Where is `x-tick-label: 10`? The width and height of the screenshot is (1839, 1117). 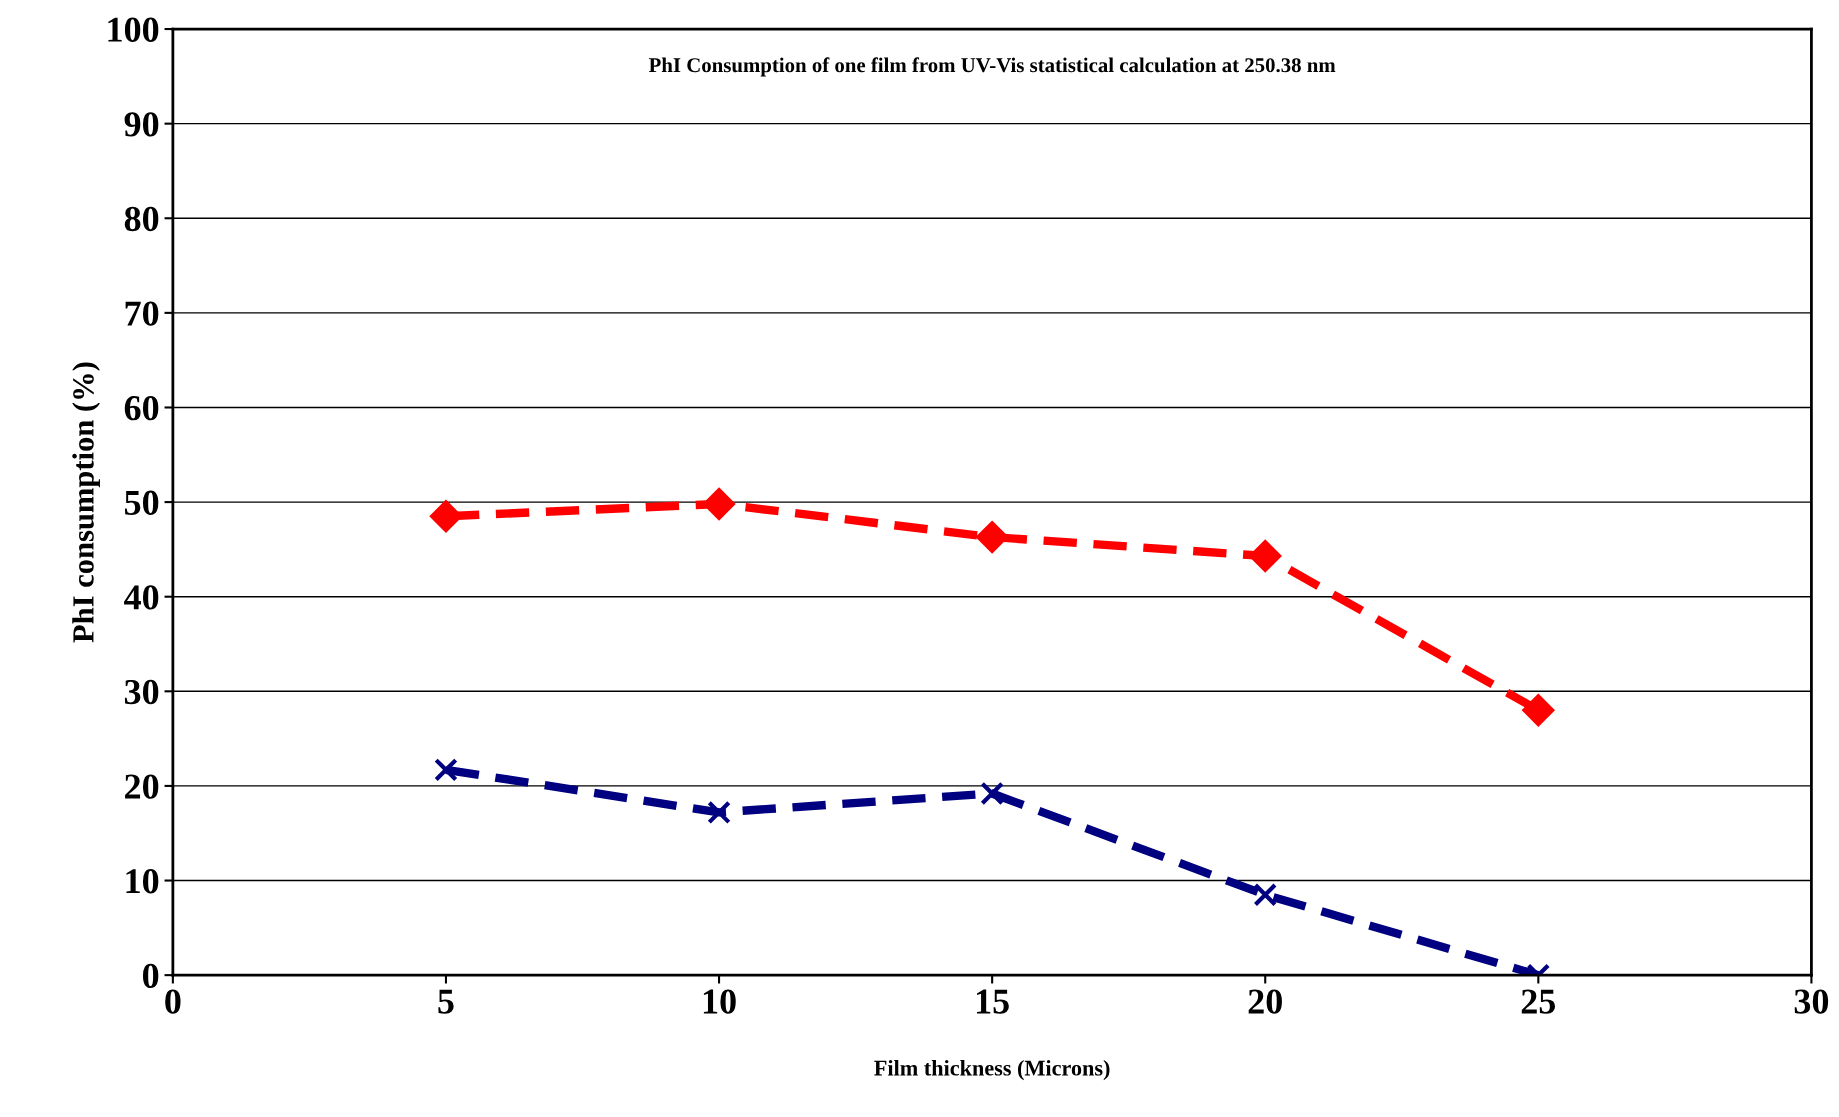 x-tick-label: 10 is located at coordinates (719, 1001).